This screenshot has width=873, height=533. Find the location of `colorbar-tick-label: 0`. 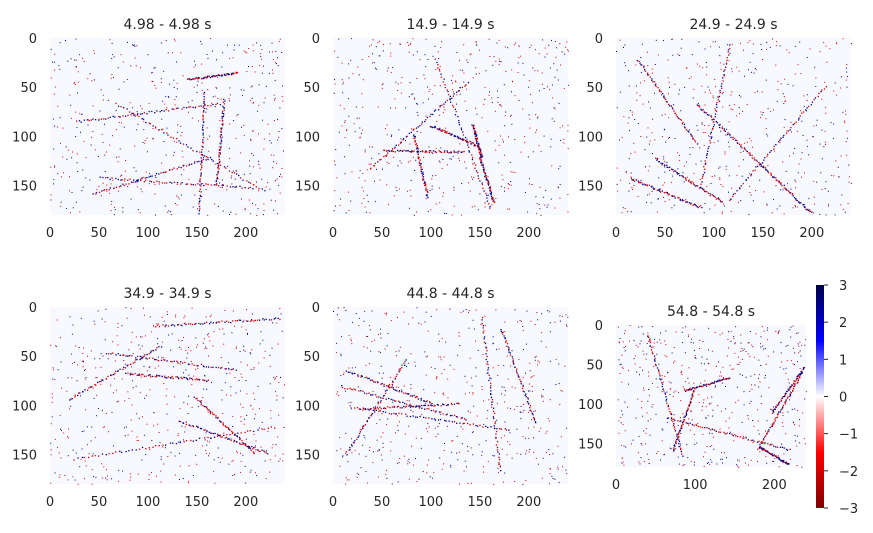

colorbar-tick-label: 0 is located at coordinates (843, 398).